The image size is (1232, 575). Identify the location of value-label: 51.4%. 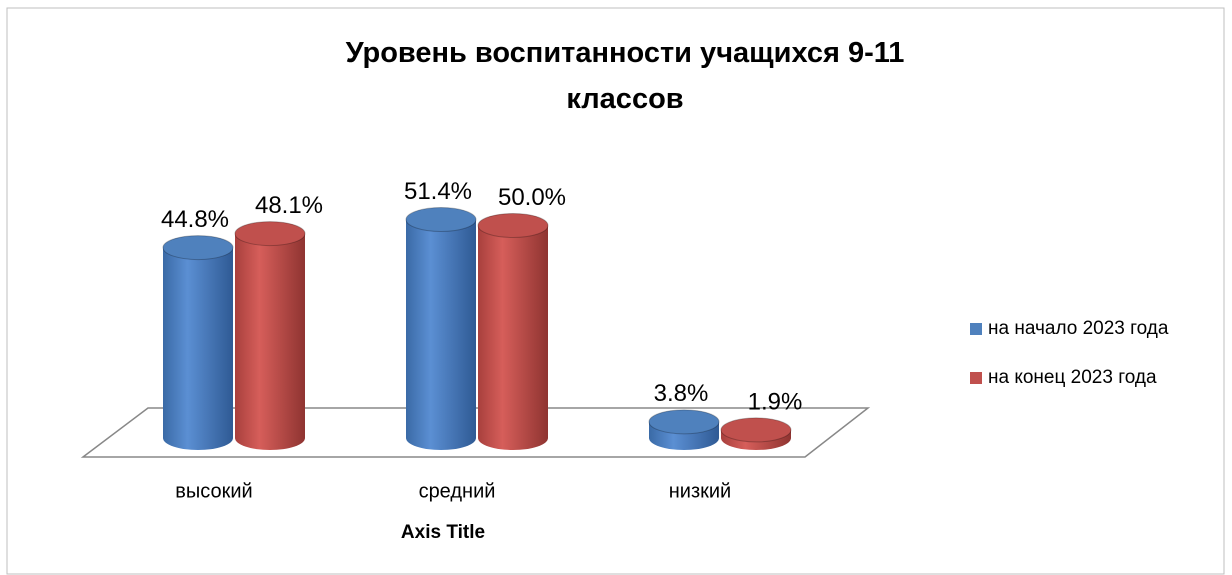
(438, 191).